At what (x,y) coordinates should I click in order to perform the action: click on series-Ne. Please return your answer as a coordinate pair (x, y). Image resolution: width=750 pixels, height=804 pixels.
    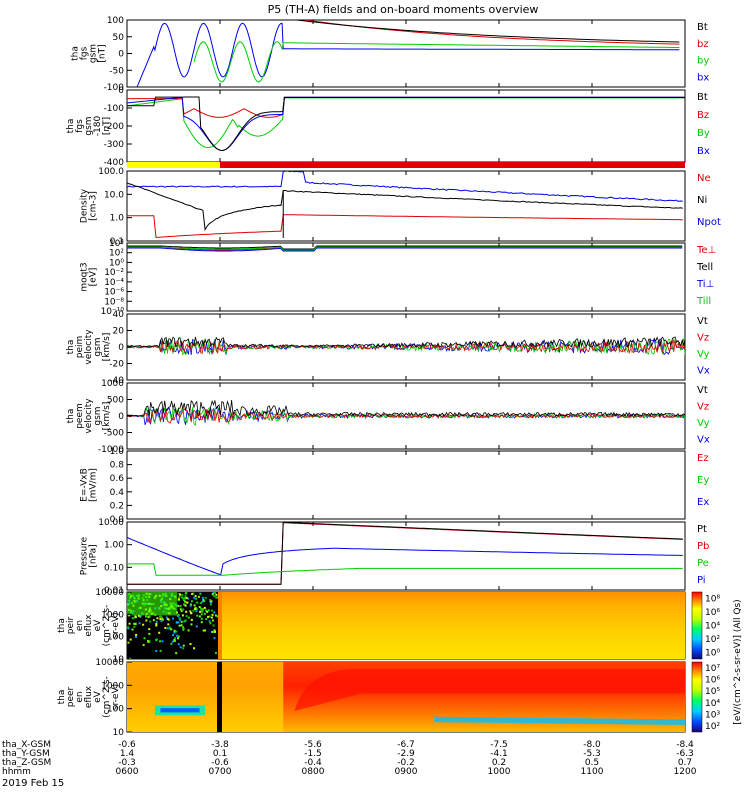
    Looking at the image, I should click on (405, 226).